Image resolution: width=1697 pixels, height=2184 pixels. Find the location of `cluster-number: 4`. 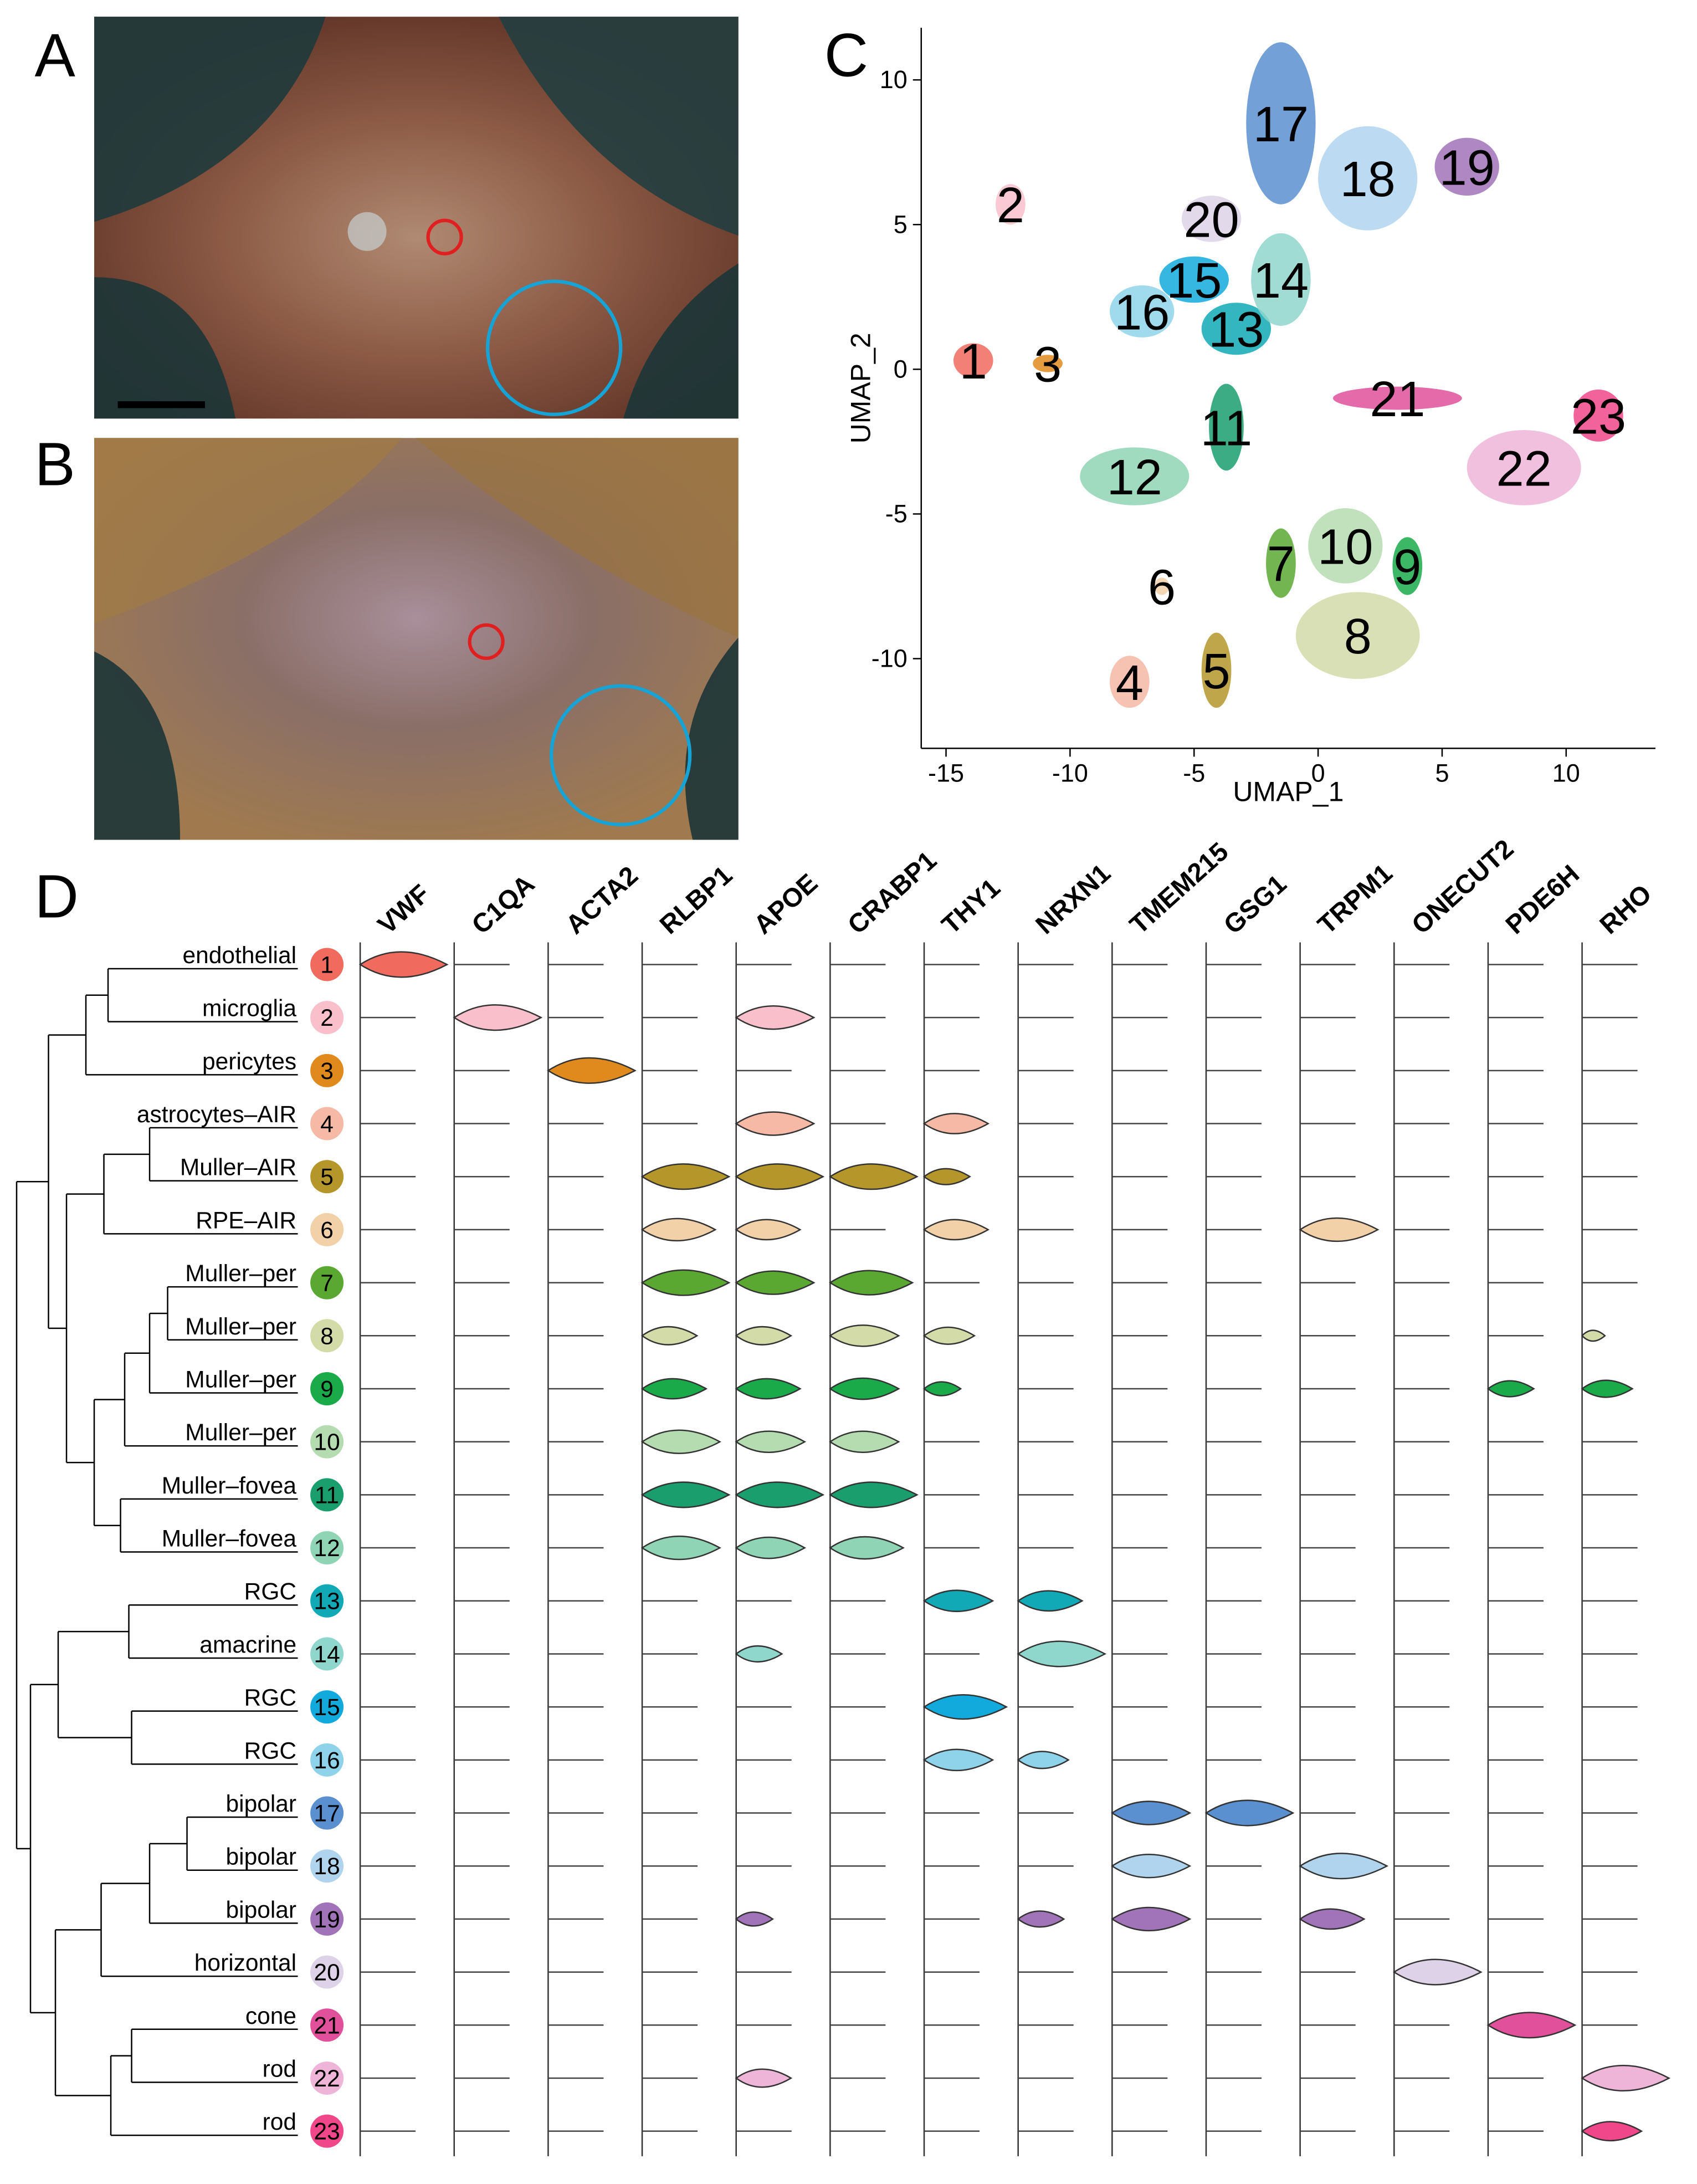

cluster-number: 4 is located at coordinates (327, 1125).